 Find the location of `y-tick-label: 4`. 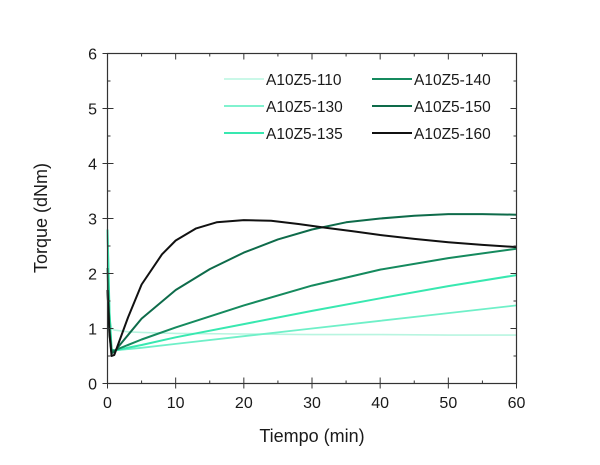

y-tick-label: 4 is located at coordinates (92, 165).